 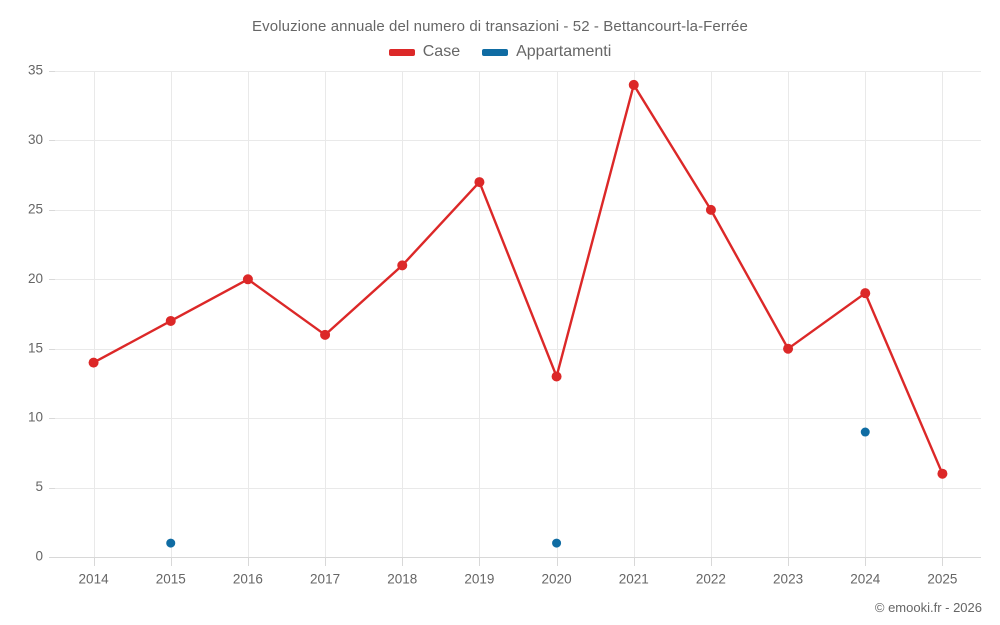 What do you see at coordinates (35, 139) in the screenshot?
I see `y-axis-tick-label: 30` at bounding box center [35, 139].